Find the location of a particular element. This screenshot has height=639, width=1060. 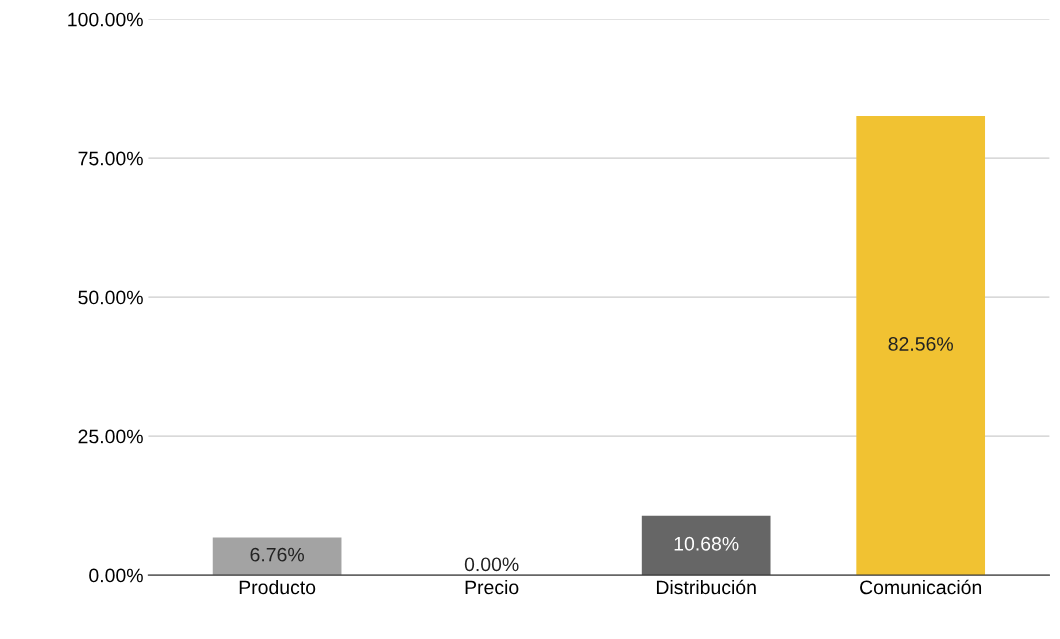

y-tick-label: 75.00% is located at coordinates (110, 158).